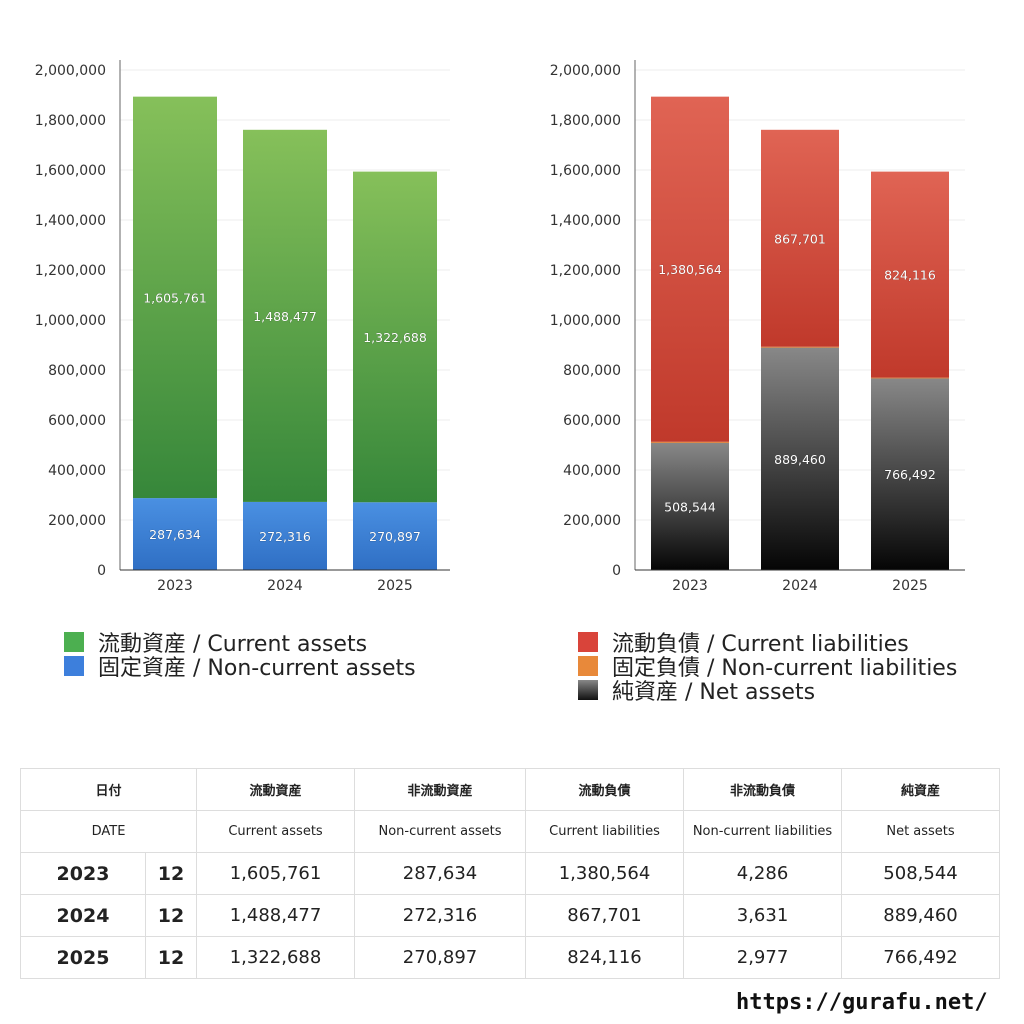  Describe the element at coordinates (276, 873) in the screenshot. I see `cell-current-assets: 1,605,761` at that location.